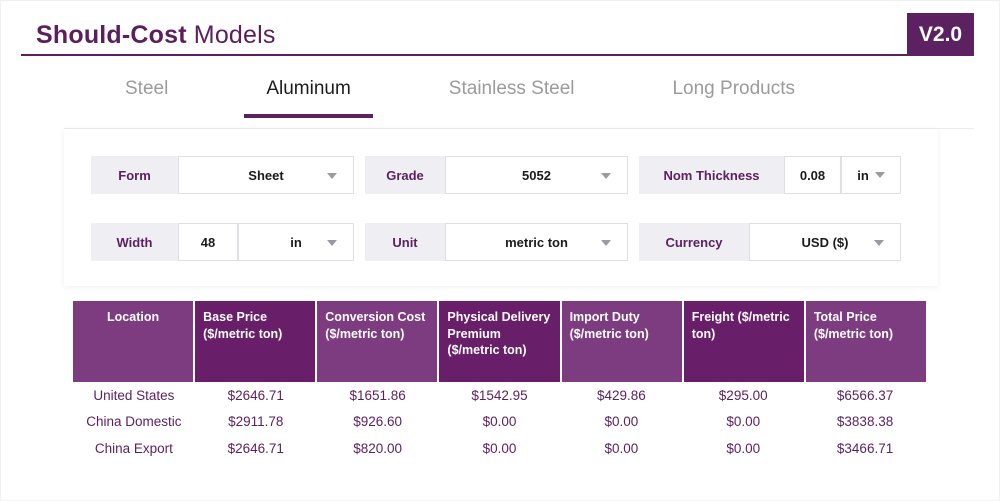 The image size is (1000, 501). I want to click on form-label: Form, so click(134, 175).